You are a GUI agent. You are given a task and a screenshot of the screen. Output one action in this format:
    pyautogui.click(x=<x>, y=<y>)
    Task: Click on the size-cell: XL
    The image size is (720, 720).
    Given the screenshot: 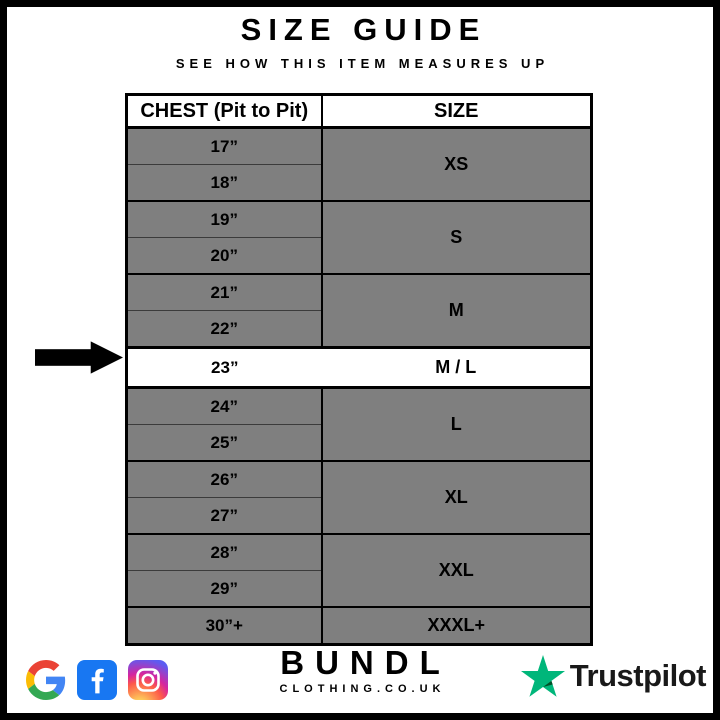 What is the action you would take?
    pyautogui.click(x=456, y=497)
    